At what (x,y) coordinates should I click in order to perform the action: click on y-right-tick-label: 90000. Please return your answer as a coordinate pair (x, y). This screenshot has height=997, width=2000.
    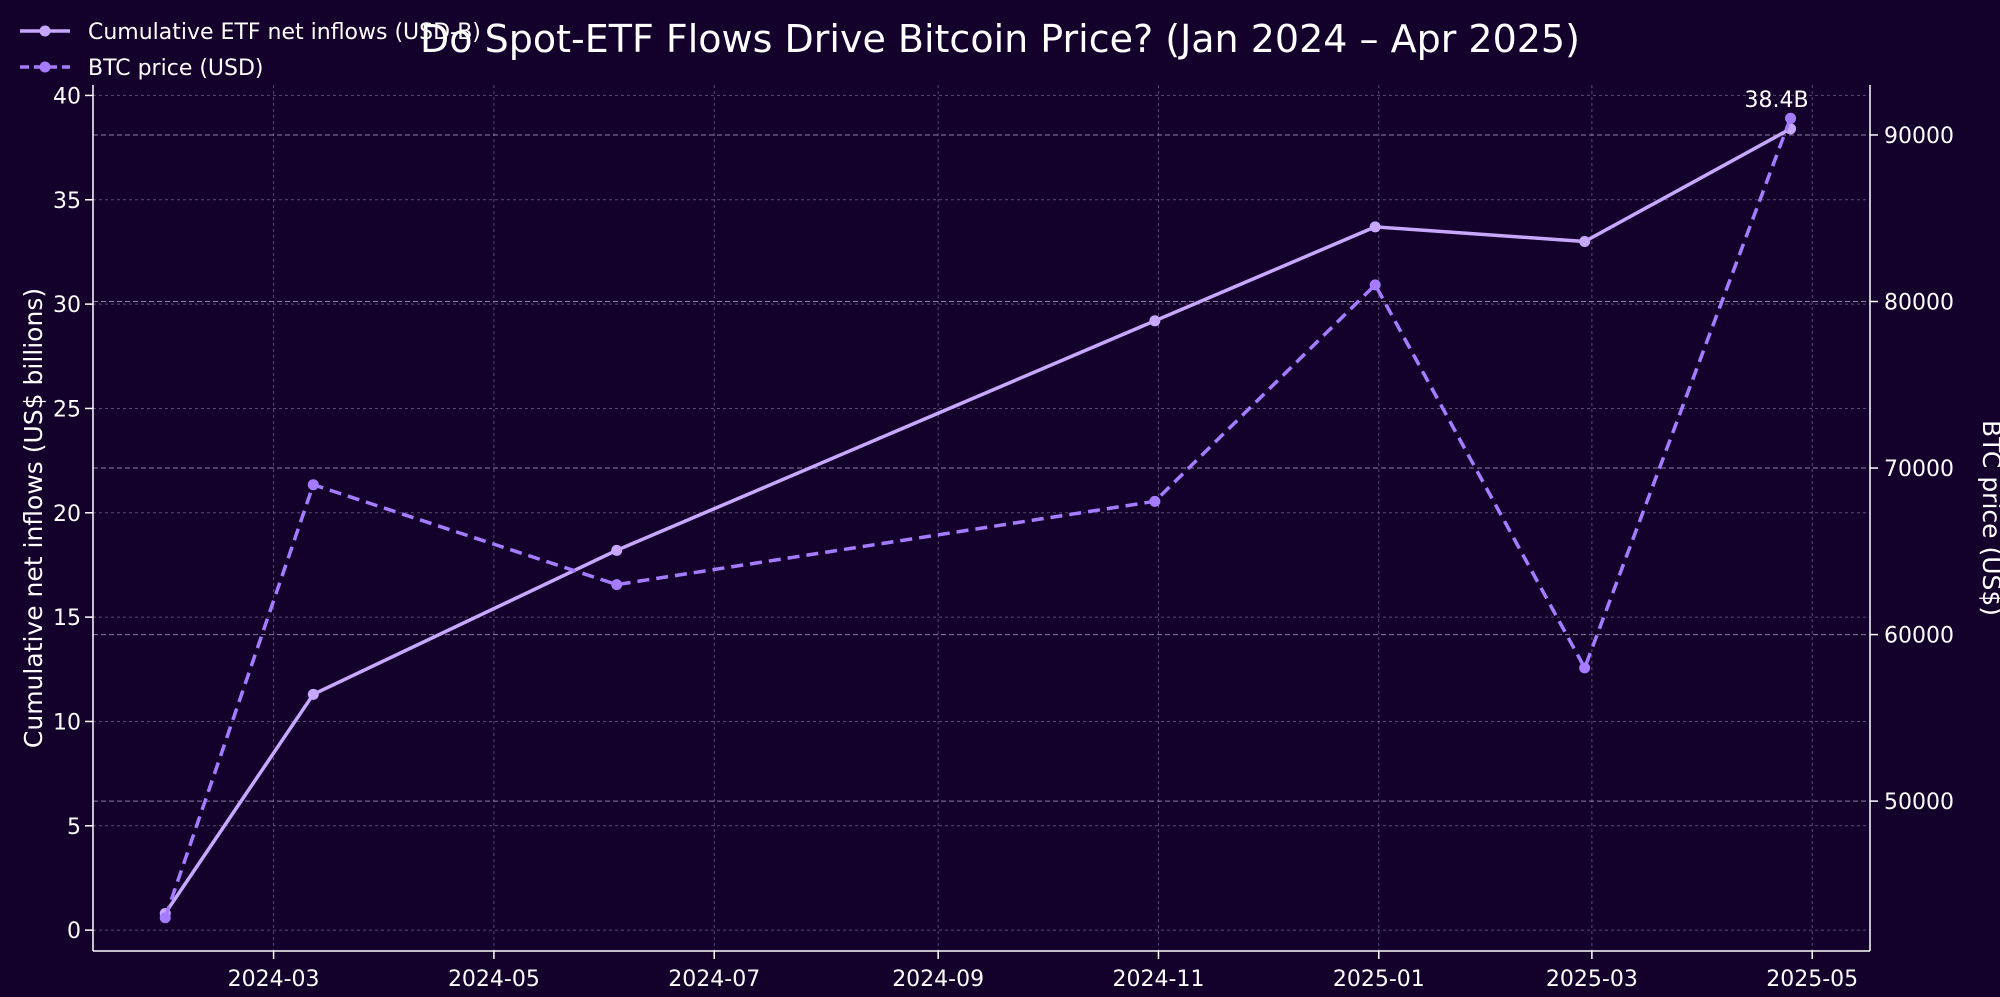
    Looking at the image, I should click on (1919, 136).